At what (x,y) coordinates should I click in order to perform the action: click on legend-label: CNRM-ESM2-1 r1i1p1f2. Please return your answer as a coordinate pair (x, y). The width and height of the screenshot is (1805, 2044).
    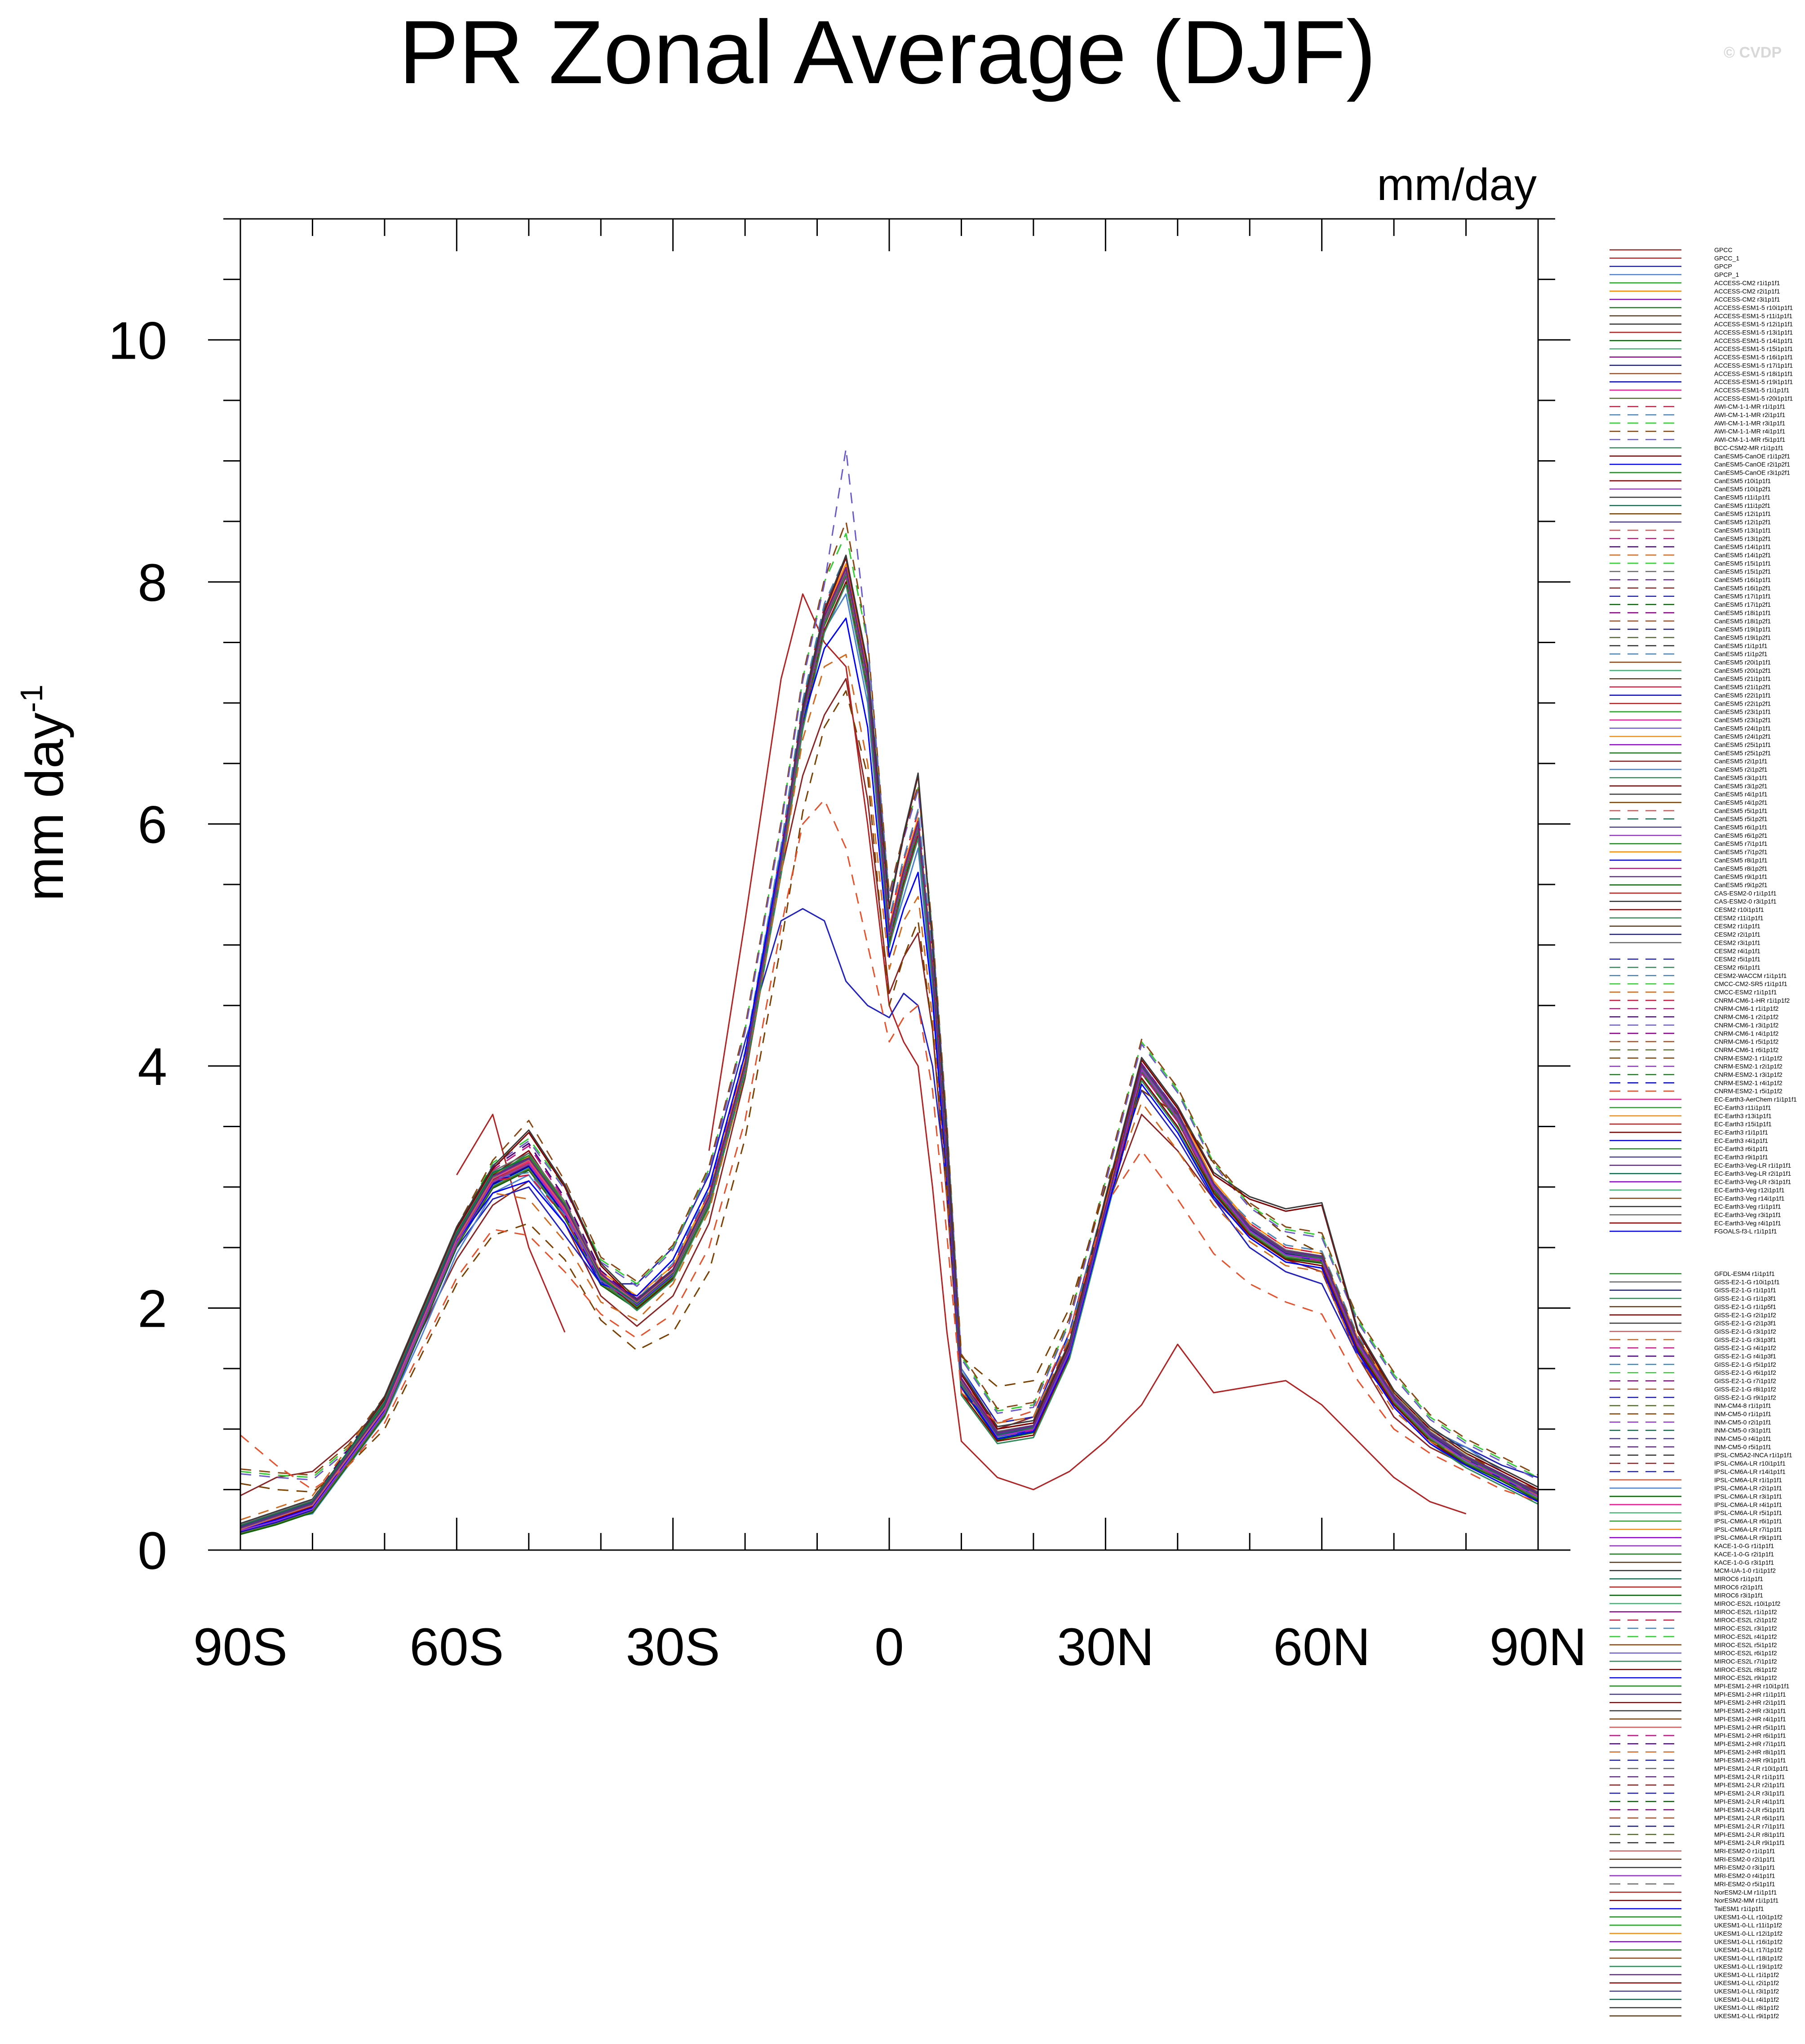
    Looking at the image, I should click on (1748, 1058).